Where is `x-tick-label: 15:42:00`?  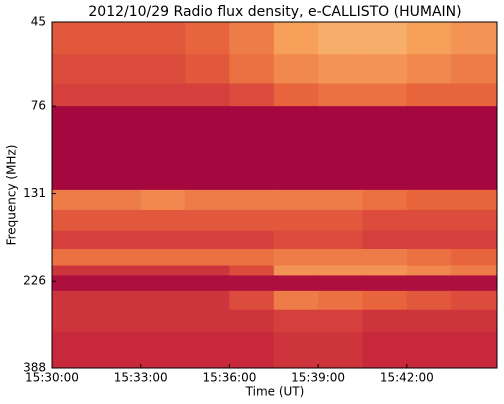 x-tick-label: 15:42:00 is located at coordinates (407, 378).